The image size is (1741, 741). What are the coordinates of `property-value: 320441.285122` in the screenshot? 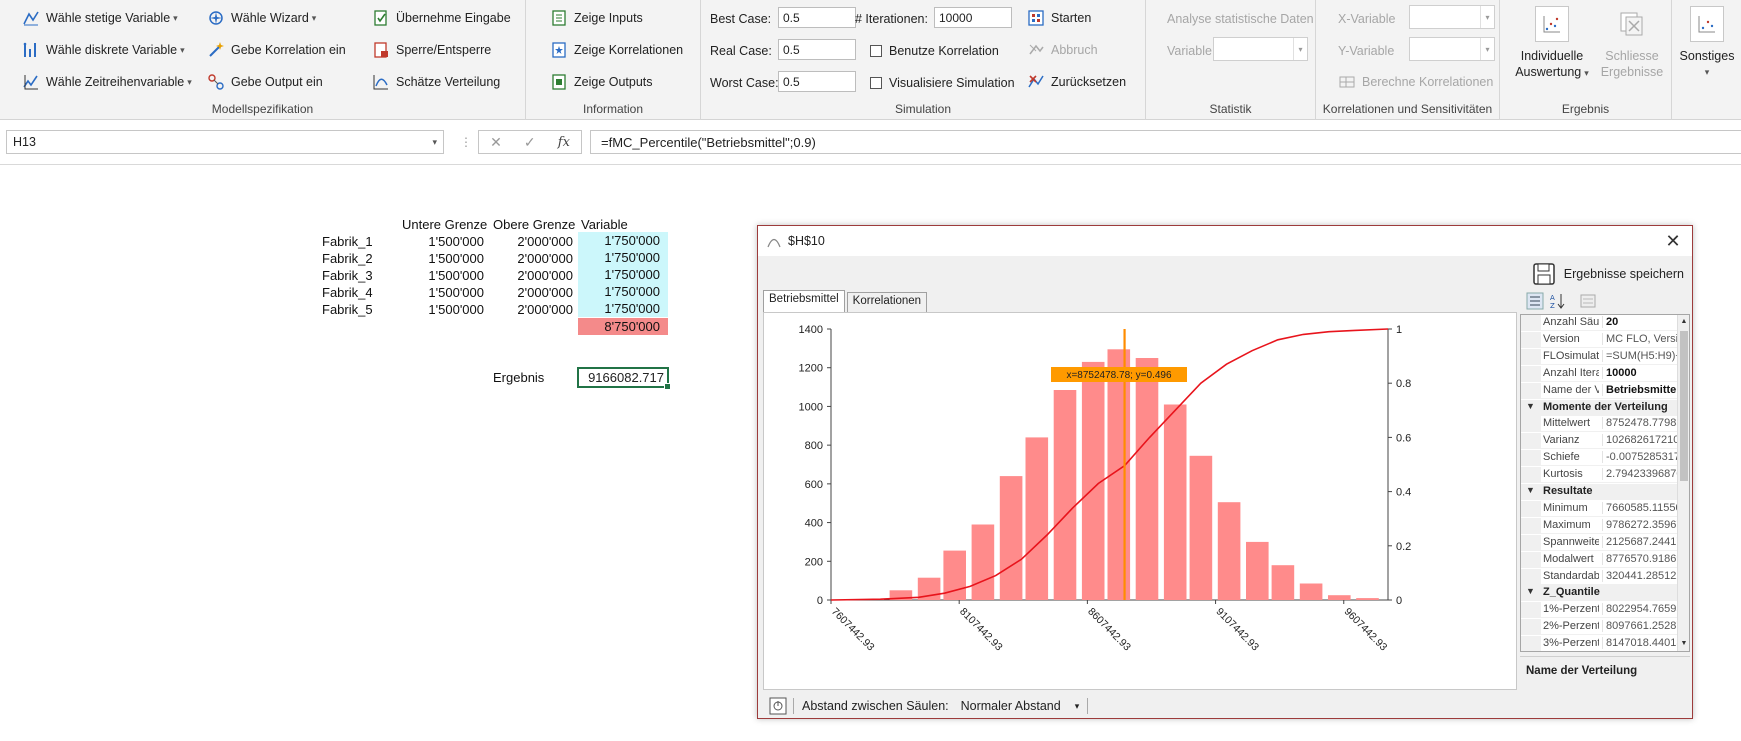 It's located at (1640, 575).